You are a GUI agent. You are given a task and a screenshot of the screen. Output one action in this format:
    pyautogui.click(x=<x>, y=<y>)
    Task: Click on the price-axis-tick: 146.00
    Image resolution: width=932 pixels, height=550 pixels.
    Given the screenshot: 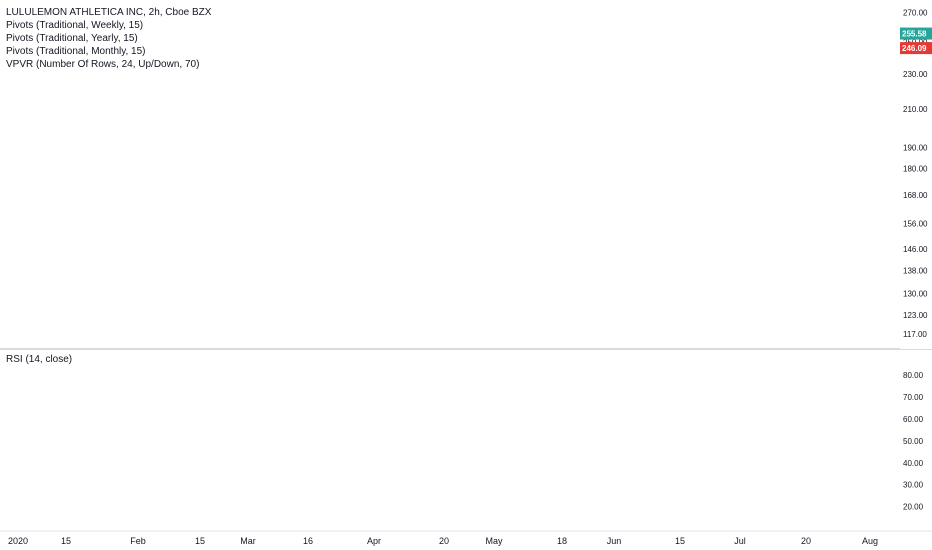 What is the action you would take?
    pyautogui.click(x=915, y=249)
    